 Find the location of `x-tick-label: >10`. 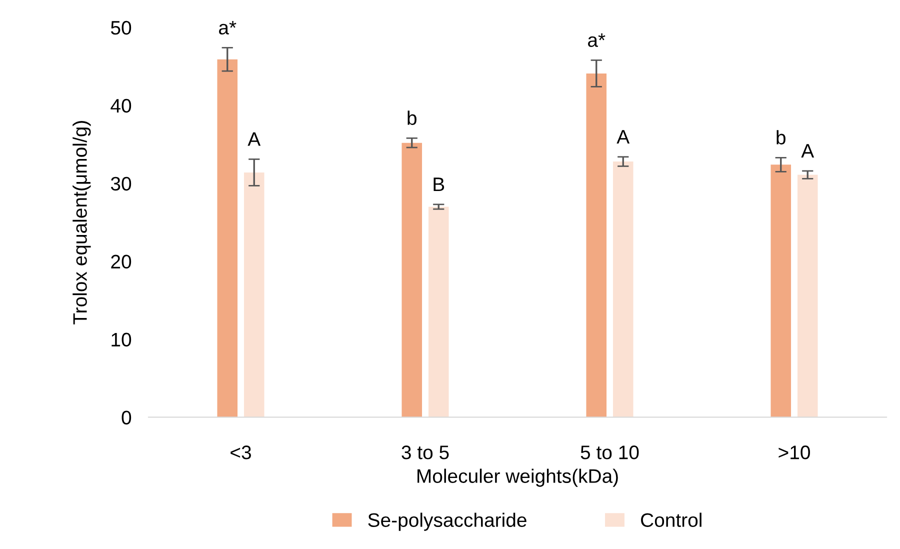

x-tick-label: >10 is located at coordinates (794, 453).